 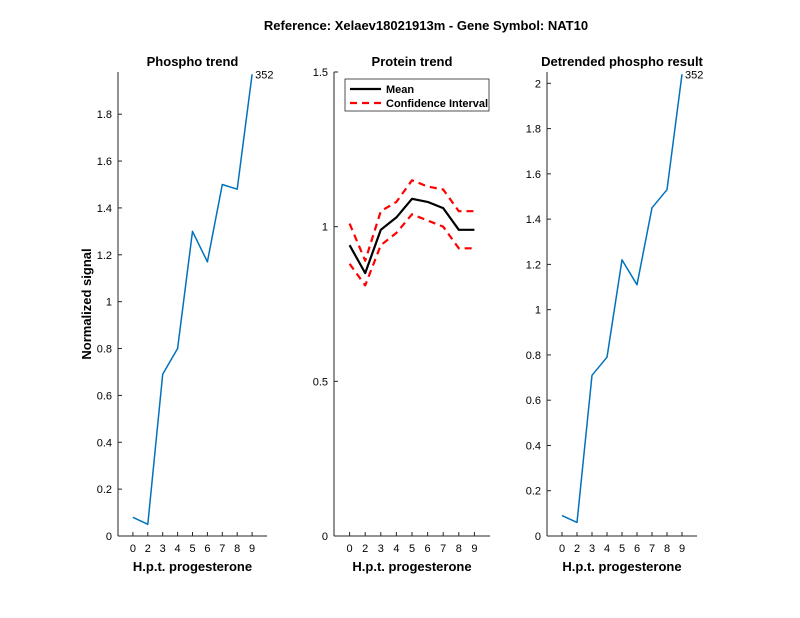 I want to click on series-line-mean, so click(x=411, y=236).